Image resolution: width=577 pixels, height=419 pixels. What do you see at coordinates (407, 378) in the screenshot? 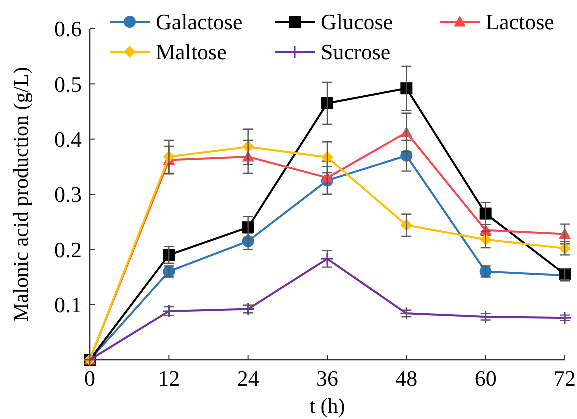
I see `x-tick-label: 48` at bounding box center [407, 378].